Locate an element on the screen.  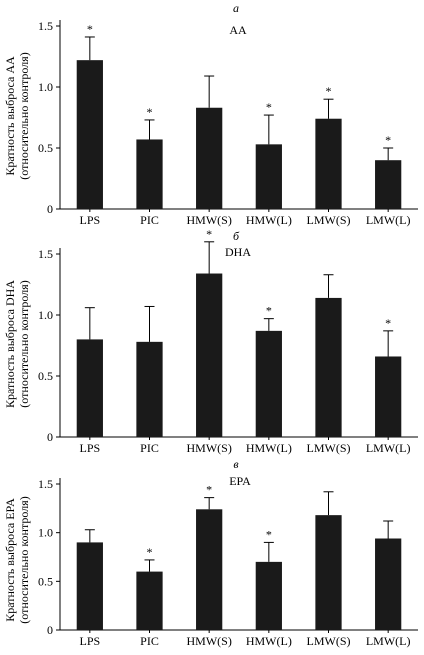
panel-letter: б is located at coordinates (236, 236).